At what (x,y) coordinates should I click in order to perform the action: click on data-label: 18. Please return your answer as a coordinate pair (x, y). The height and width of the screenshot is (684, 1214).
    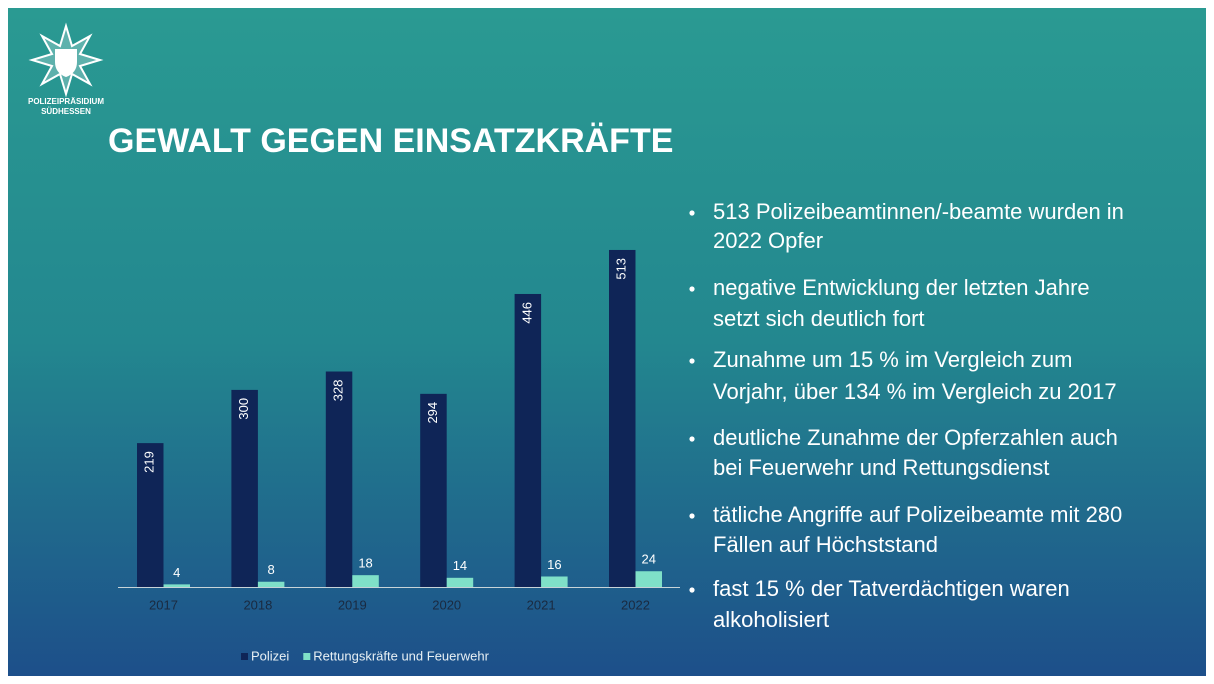
    Looking at the image, I should click on (365, 563).